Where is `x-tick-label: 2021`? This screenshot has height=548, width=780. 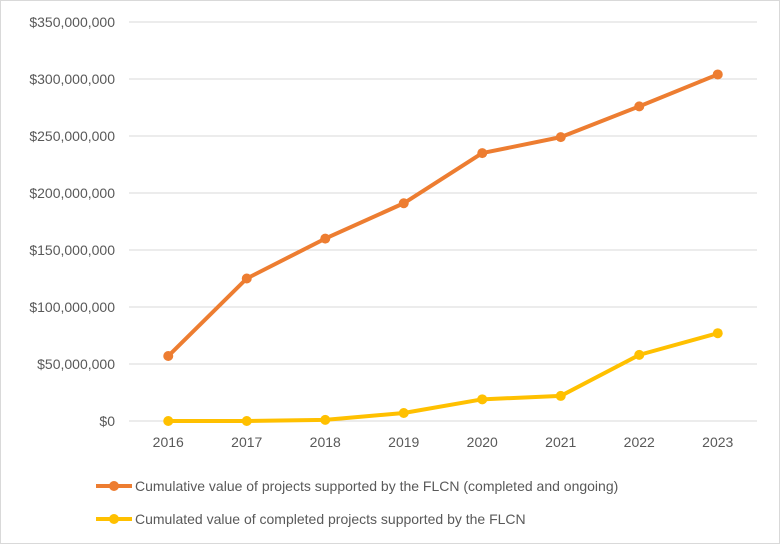 x-tick-label: 2021 is located at coordinates (560, 442).